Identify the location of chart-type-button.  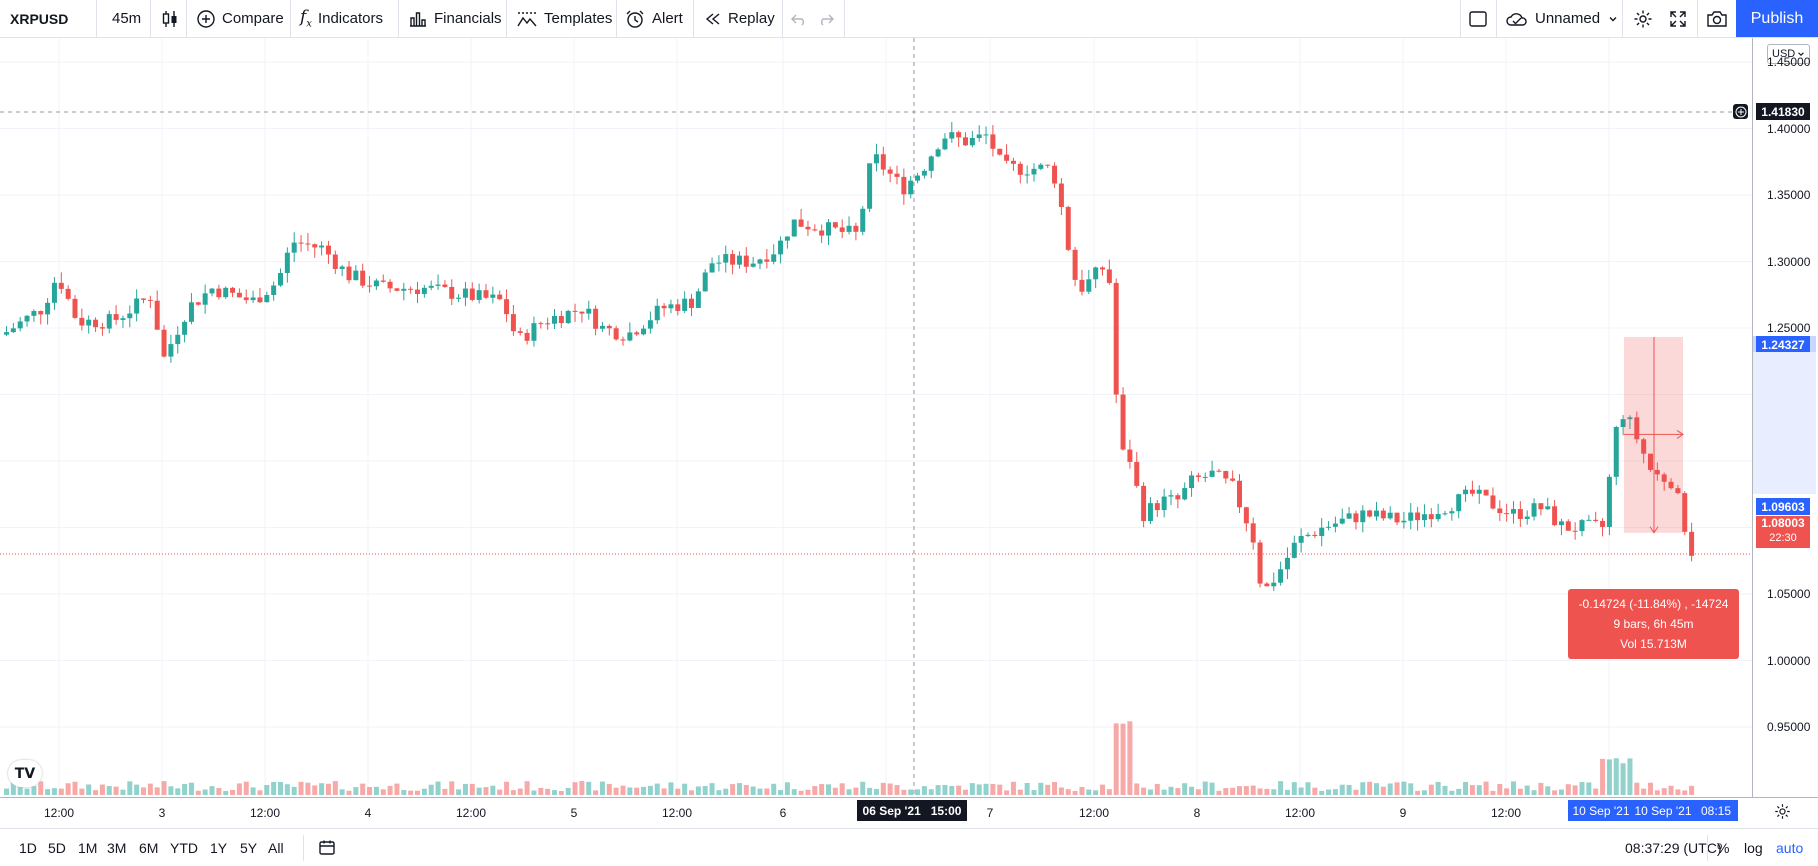
(170, 18).